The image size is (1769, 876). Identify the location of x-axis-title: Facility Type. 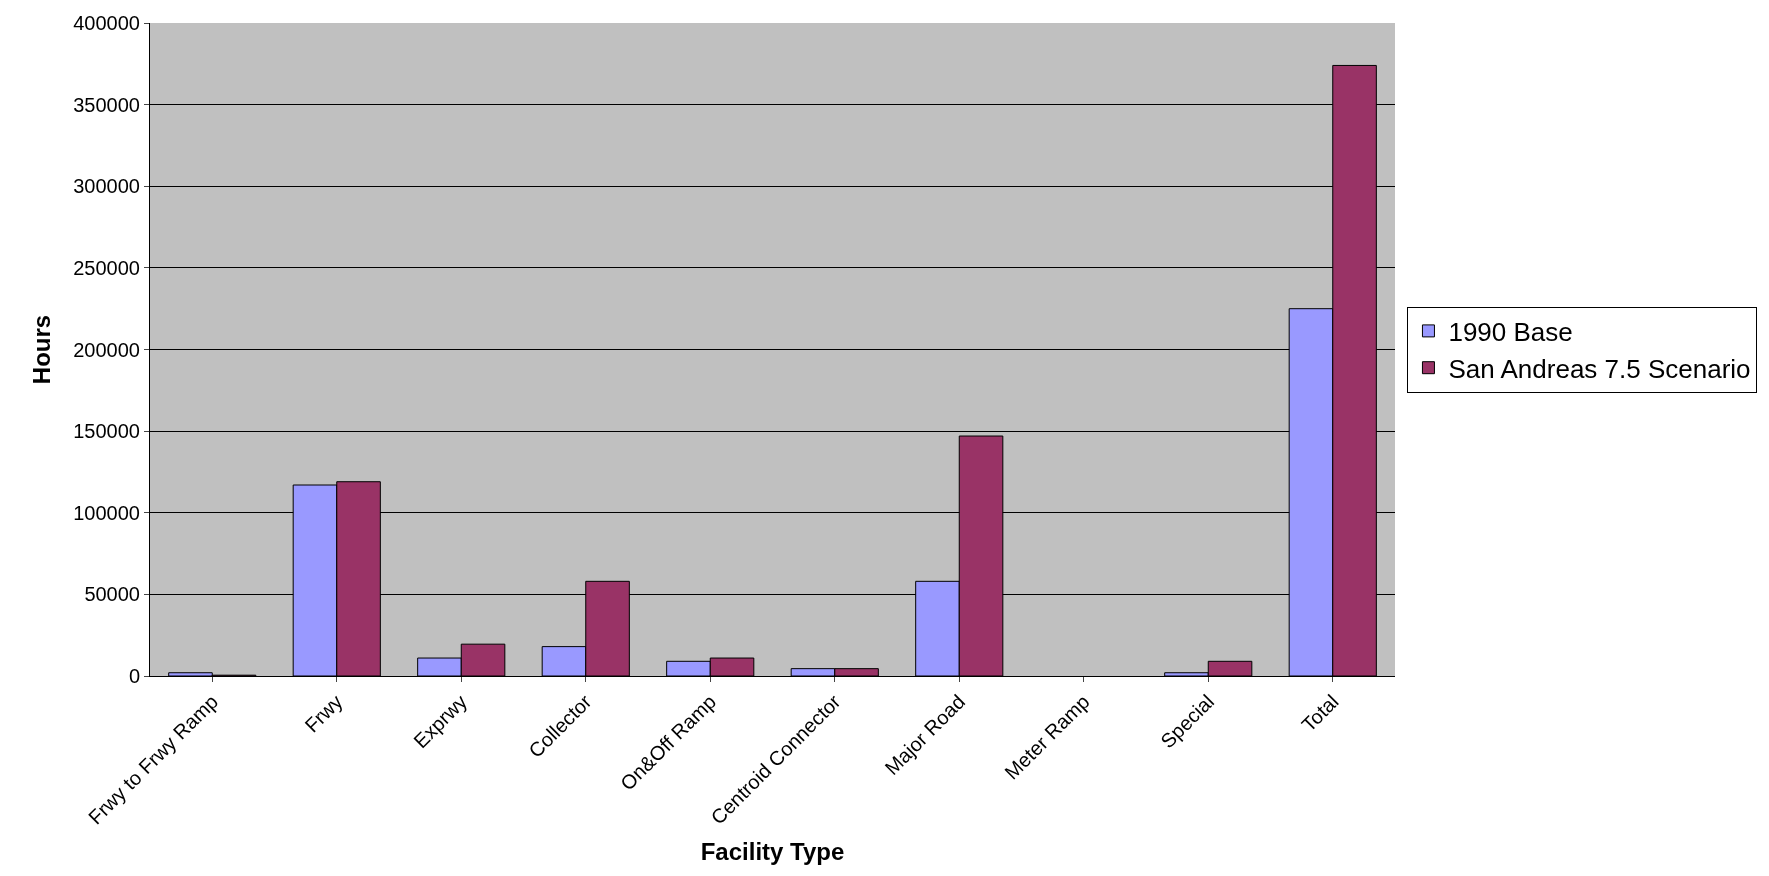
(772, 851).